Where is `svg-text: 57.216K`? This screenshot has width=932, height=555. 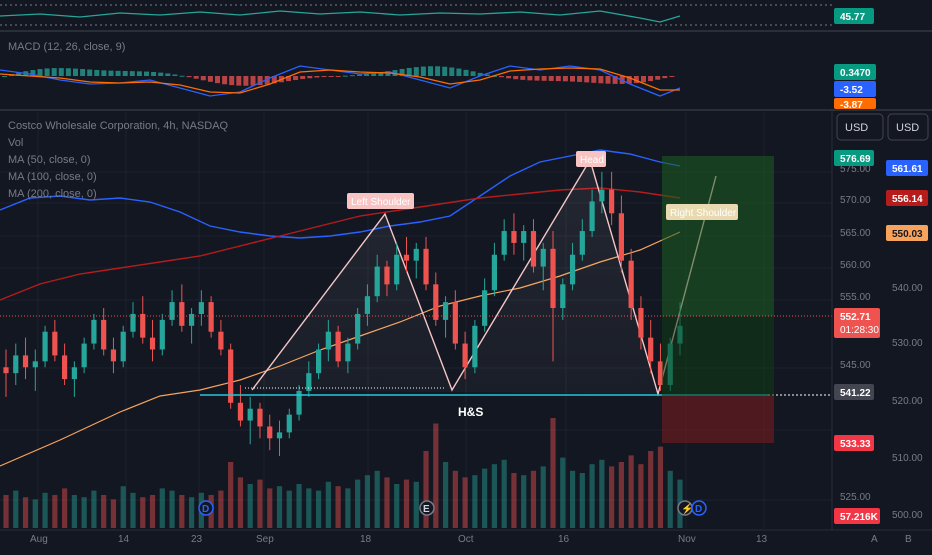 svg-text: 57.216K is located at coordinates (859, 517).